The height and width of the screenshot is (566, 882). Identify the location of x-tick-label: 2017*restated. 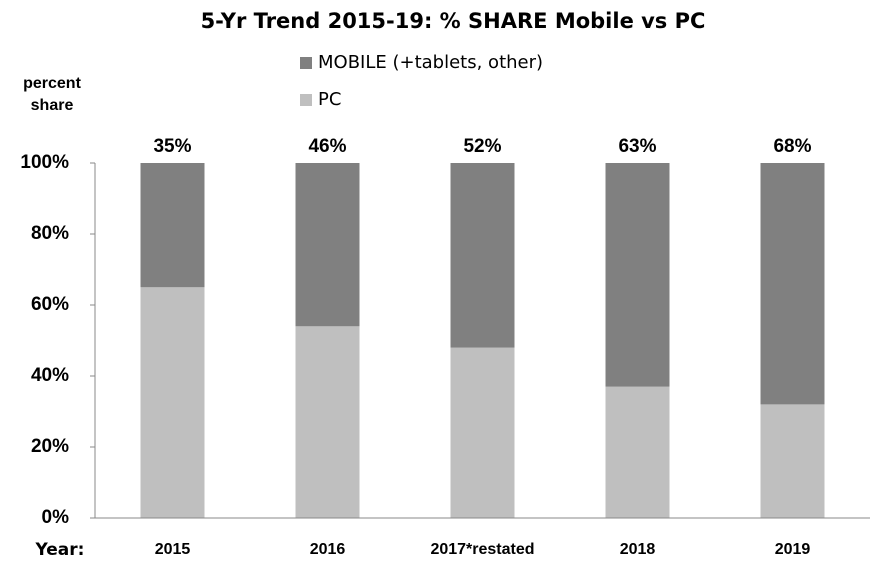
(482, 549).